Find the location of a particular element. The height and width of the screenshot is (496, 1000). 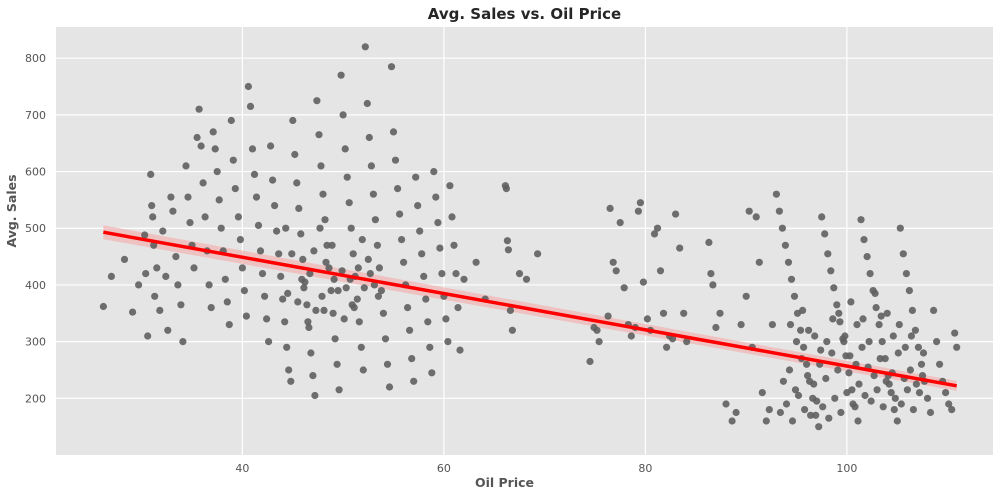

x-axis-label: Oil Price is located at coordinates (504, 482).